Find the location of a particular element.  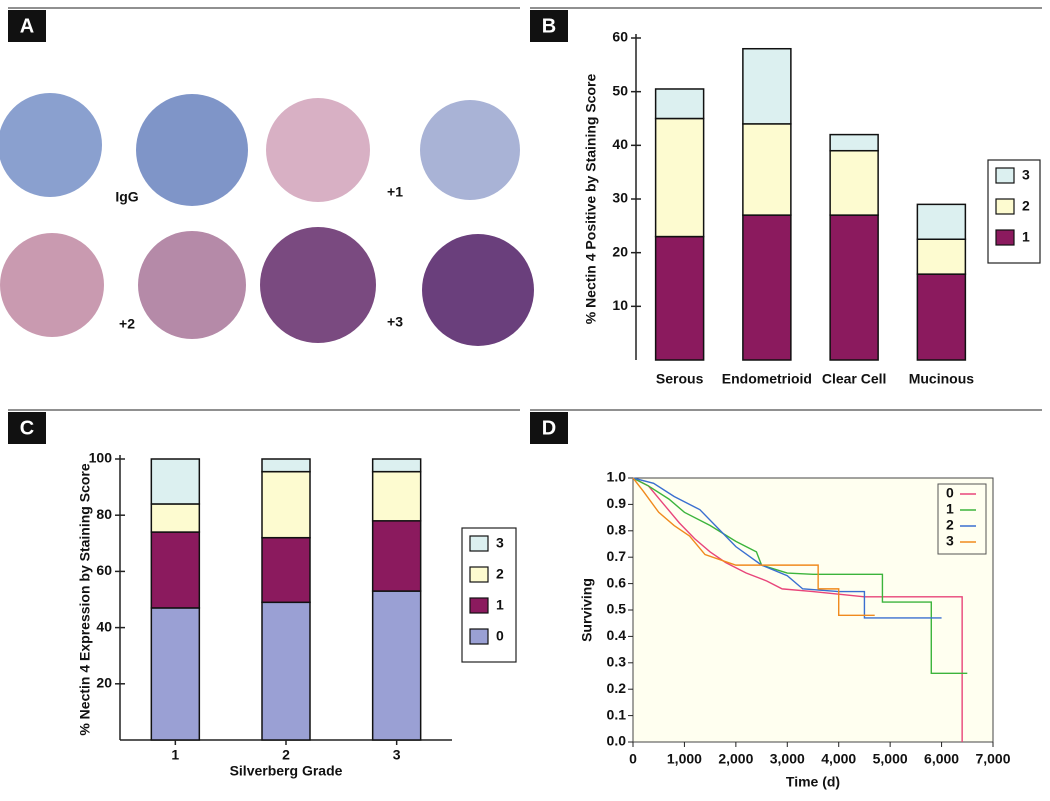

legend-box is located at coordinates (962, 519).